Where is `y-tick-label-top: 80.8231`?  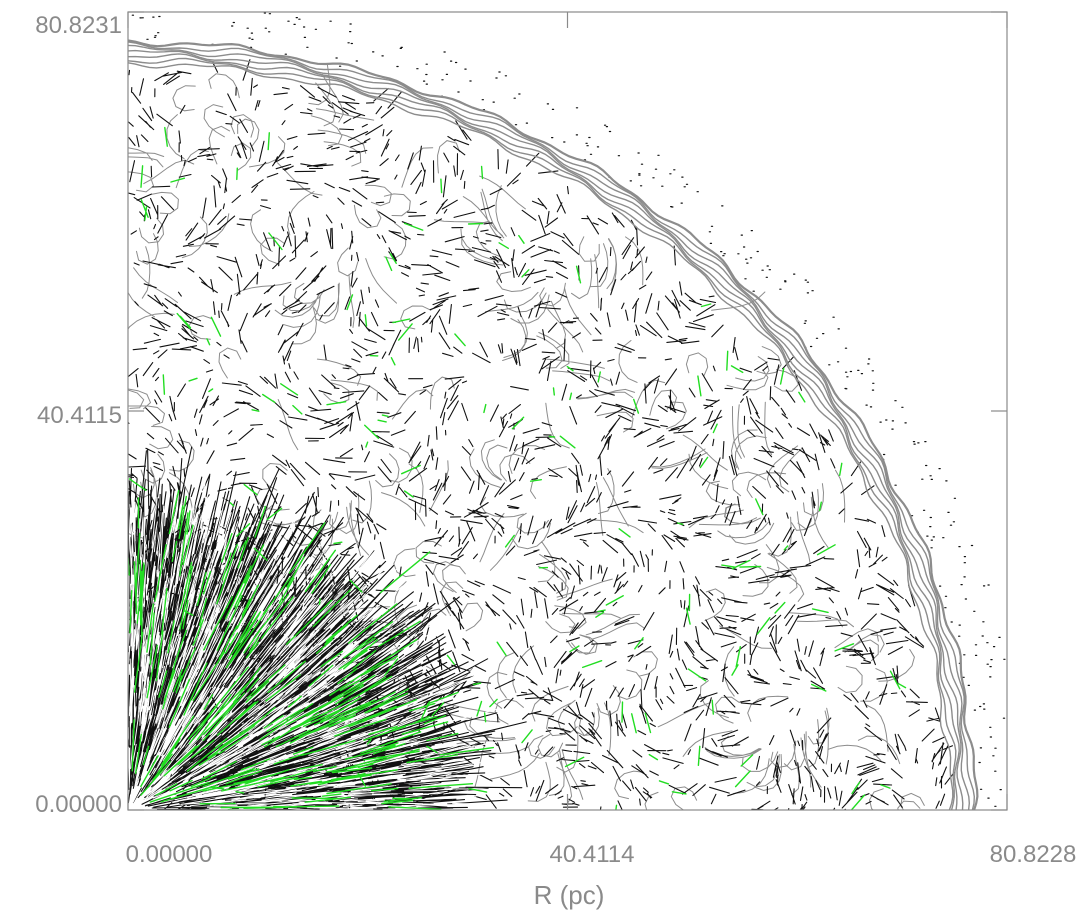
y-tick-label-top: 80.8231 is located at coordinates (78, 25).